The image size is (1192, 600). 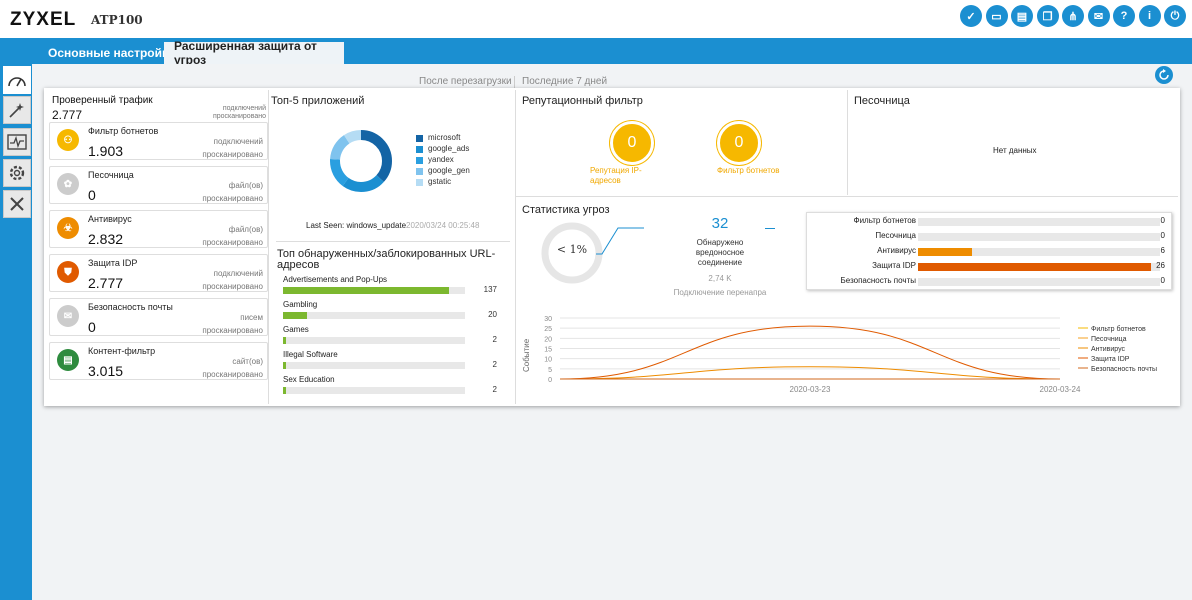 I want to click on donut-slice-google-ads, so click(x=361, y=161).